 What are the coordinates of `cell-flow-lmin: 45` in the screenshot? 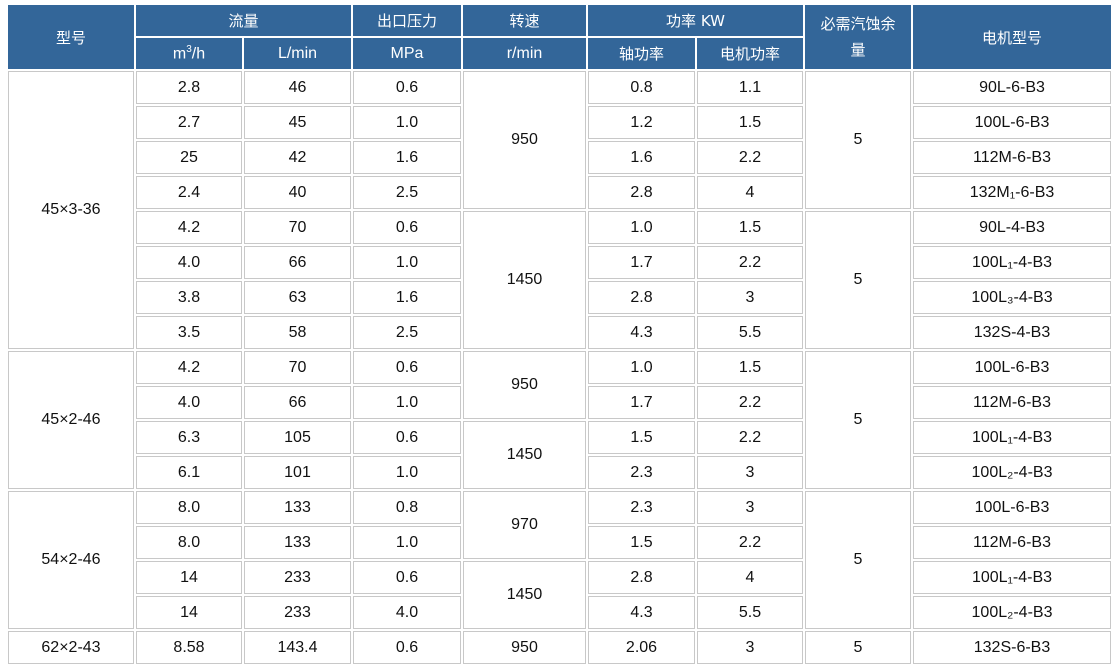 It's located at (297, 122).